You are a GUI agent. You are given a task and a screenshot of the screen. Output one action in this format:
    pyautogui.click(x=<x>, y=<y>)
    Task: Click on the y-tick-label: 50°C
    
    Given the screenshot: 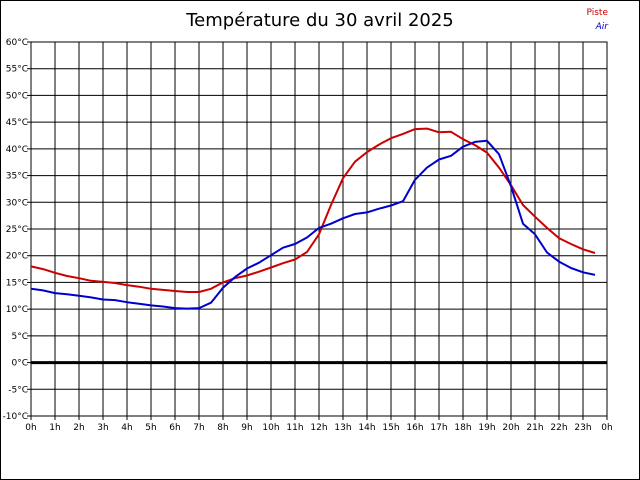 What is the action you would take?
    pyautogui.click(x=17, y=96)
    